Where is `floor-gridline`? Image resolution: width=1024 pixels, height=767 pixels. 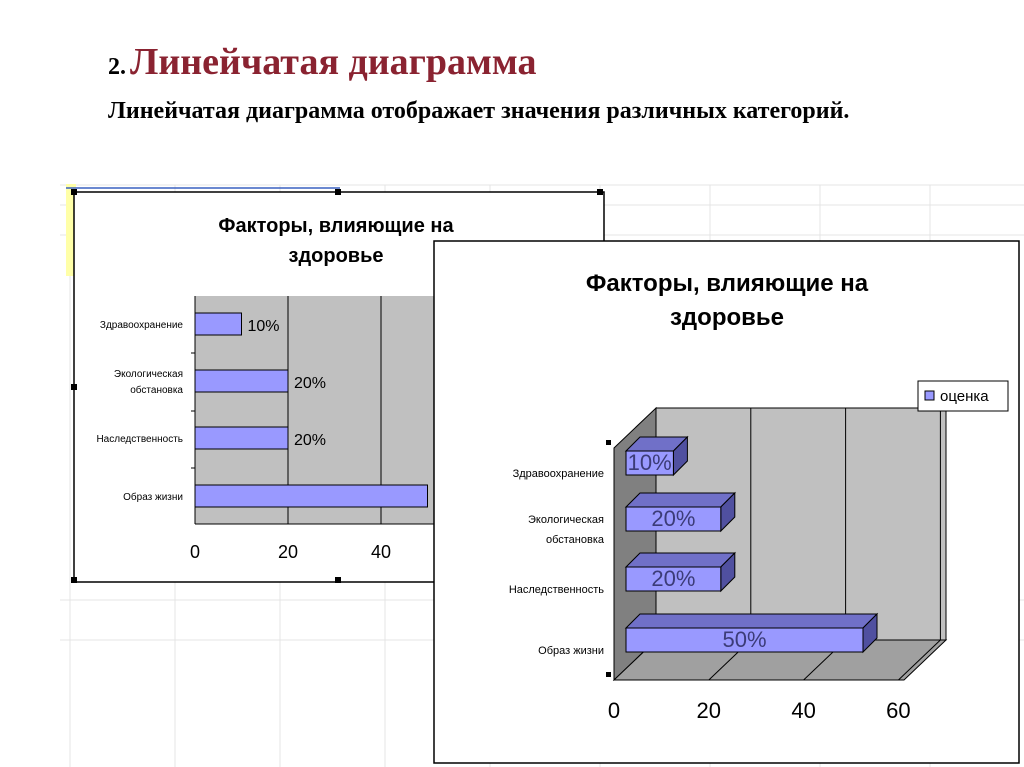 floor-gridline is located at coordinates (919, 660).